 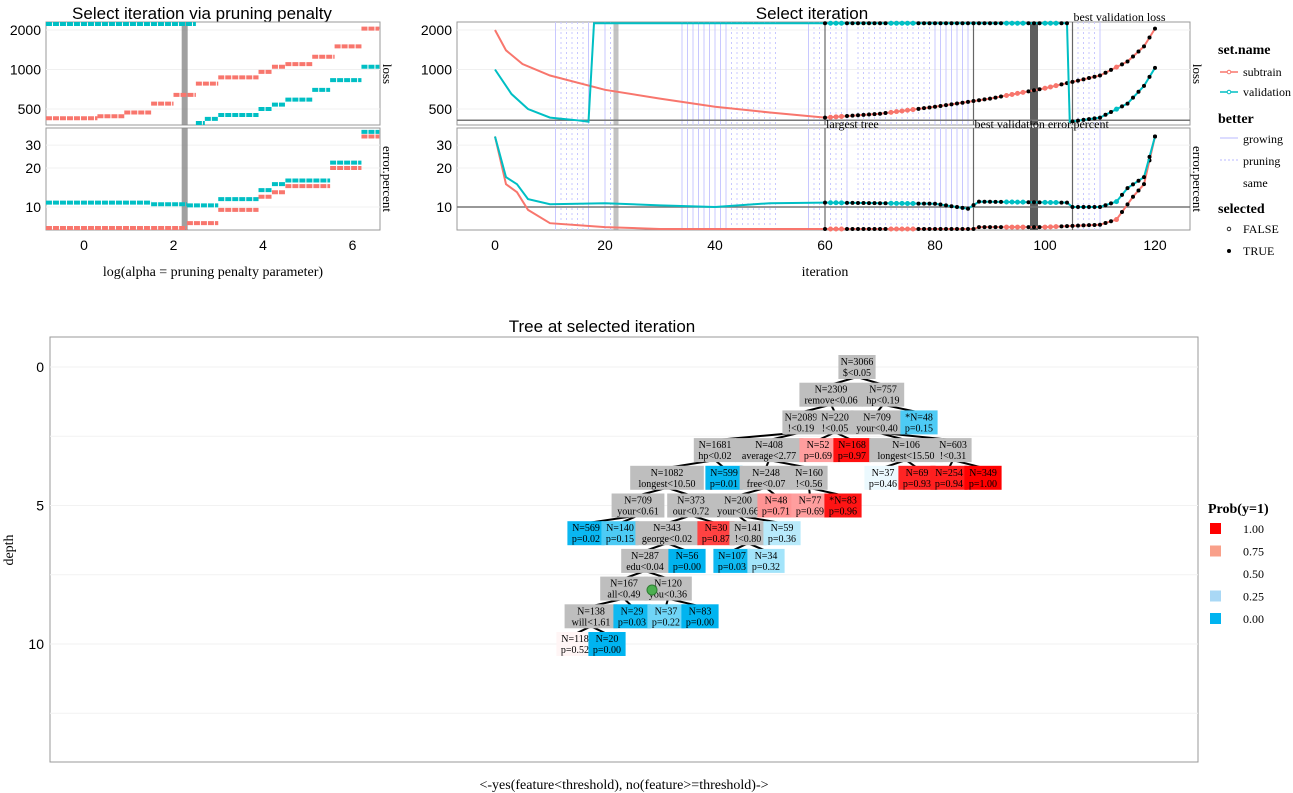 I want to click on tree-node-label: p=0.96, so click(x=843, y=512).